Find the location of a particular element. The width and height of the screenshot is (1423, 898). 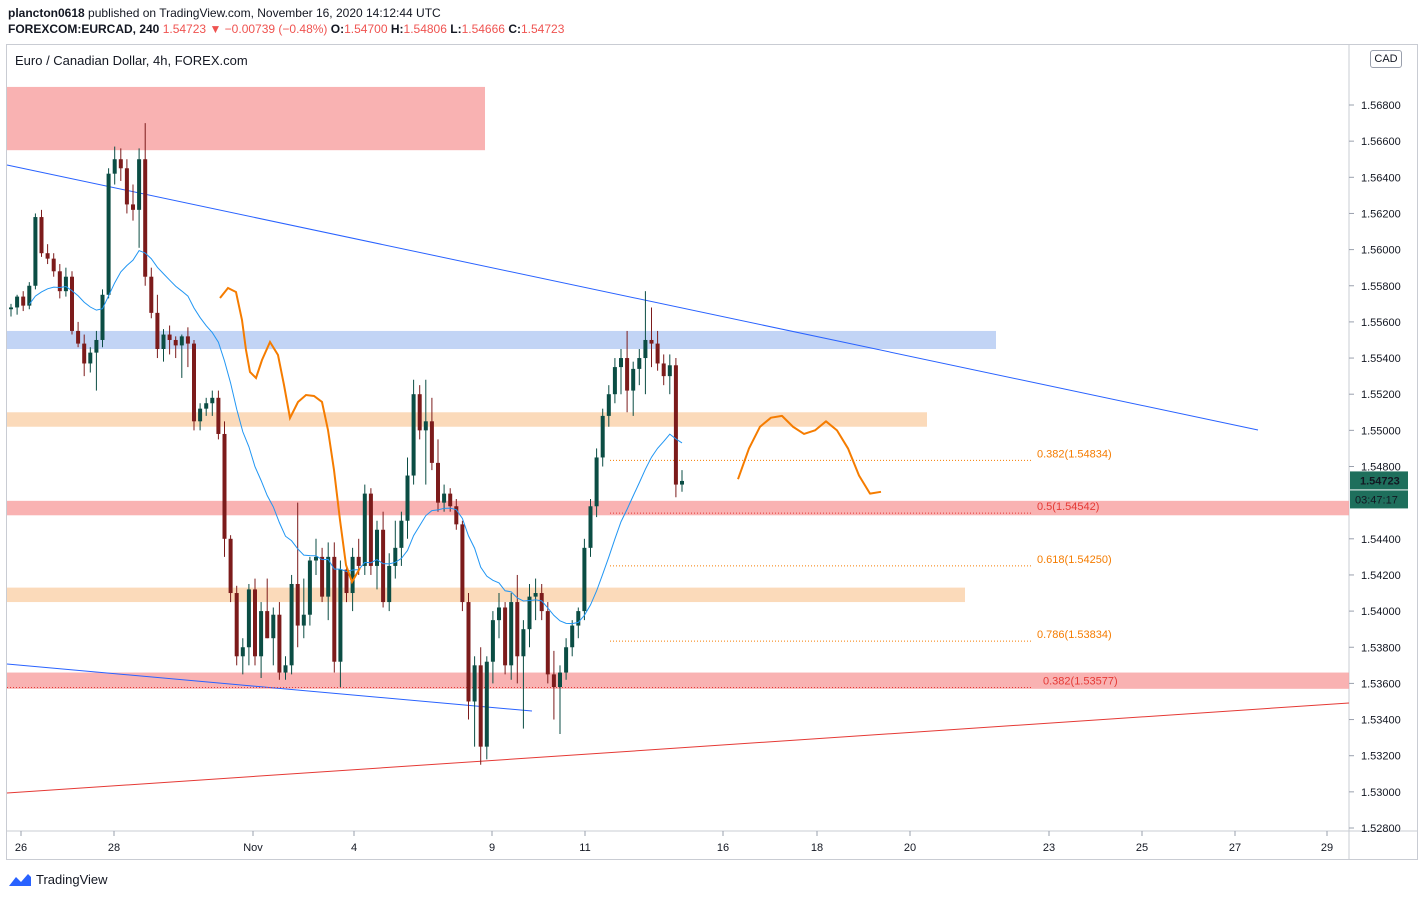

author-name: plancton0618 is located at coordinates (46, 13).